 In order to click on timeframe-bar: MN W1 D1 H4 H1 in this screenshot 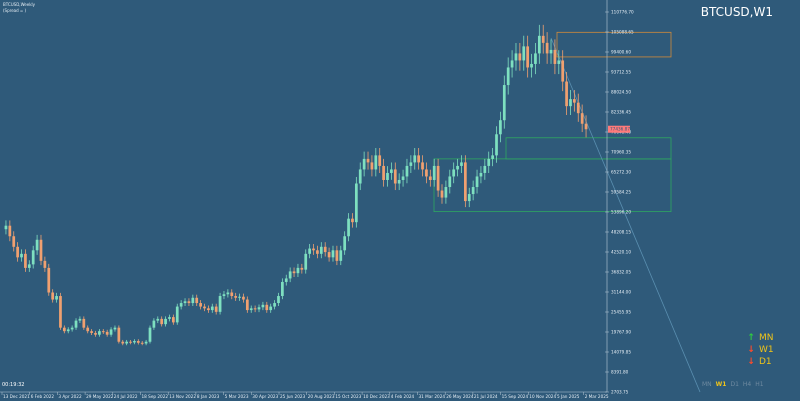, I will do `click(735, 384)`.